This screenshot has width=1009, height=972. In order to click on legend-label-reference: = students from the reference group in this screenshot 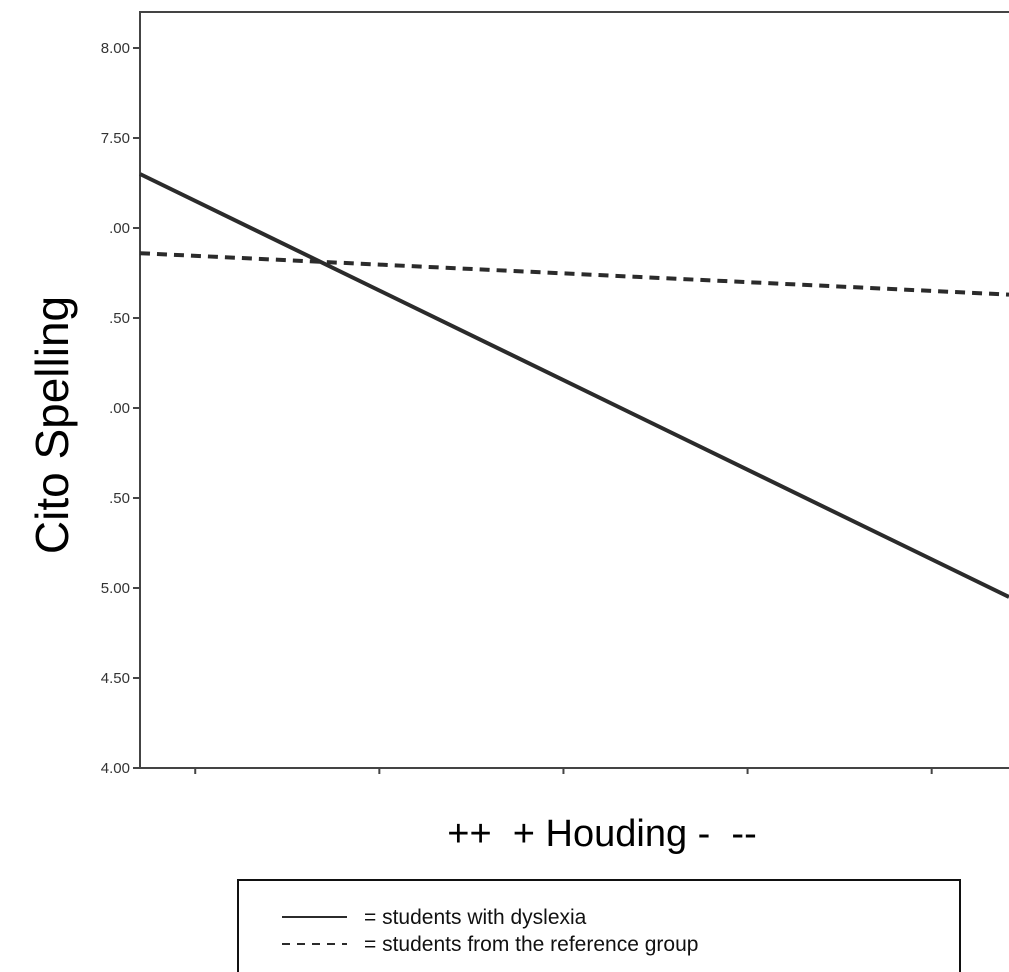, I will do `click(531, 944)`.